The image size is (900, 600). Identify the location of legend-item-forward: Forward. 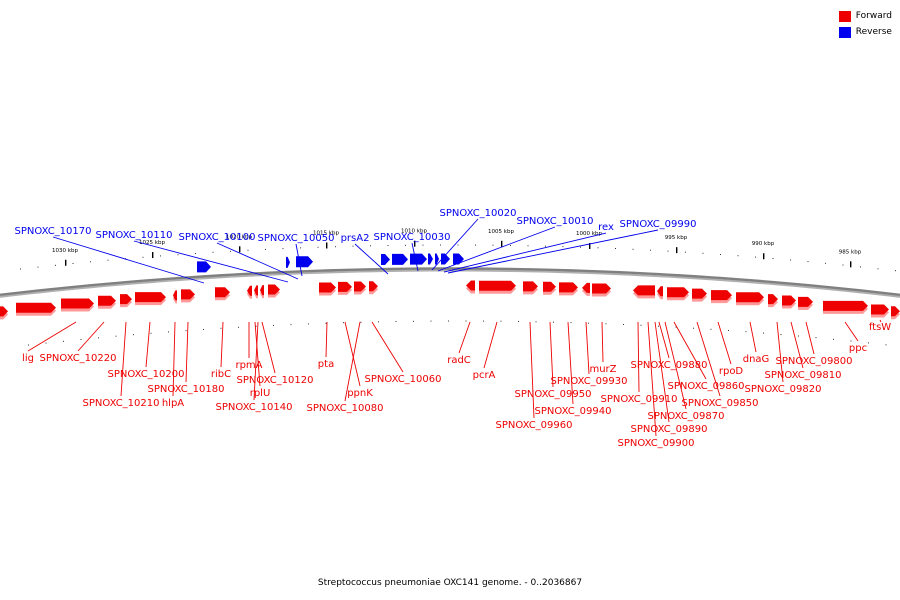
(865, 16).